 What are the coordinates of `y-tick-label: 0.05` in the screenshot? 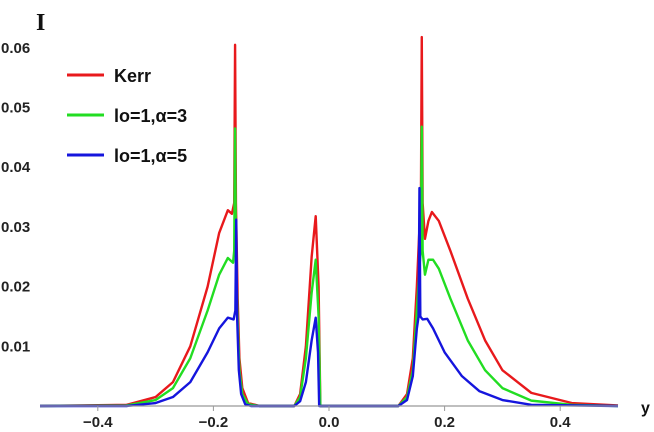 It's located at (15, 108).